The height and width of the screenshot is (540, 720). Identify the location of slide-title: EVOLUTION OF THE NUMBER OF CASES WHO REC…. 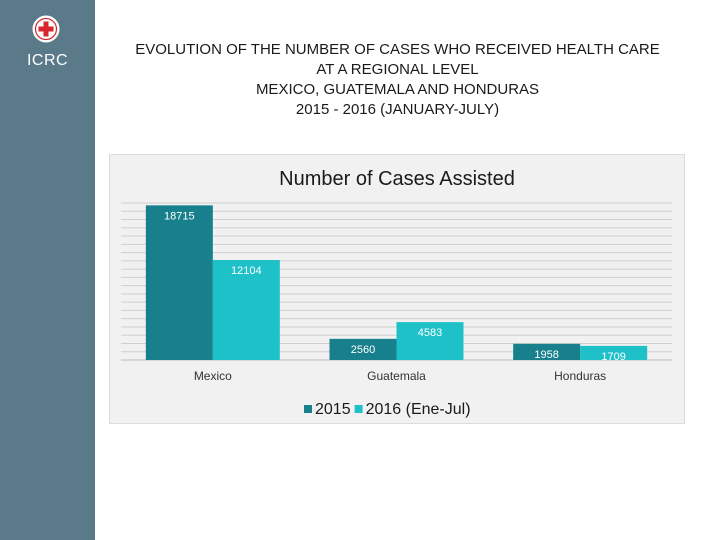
(397, 80).